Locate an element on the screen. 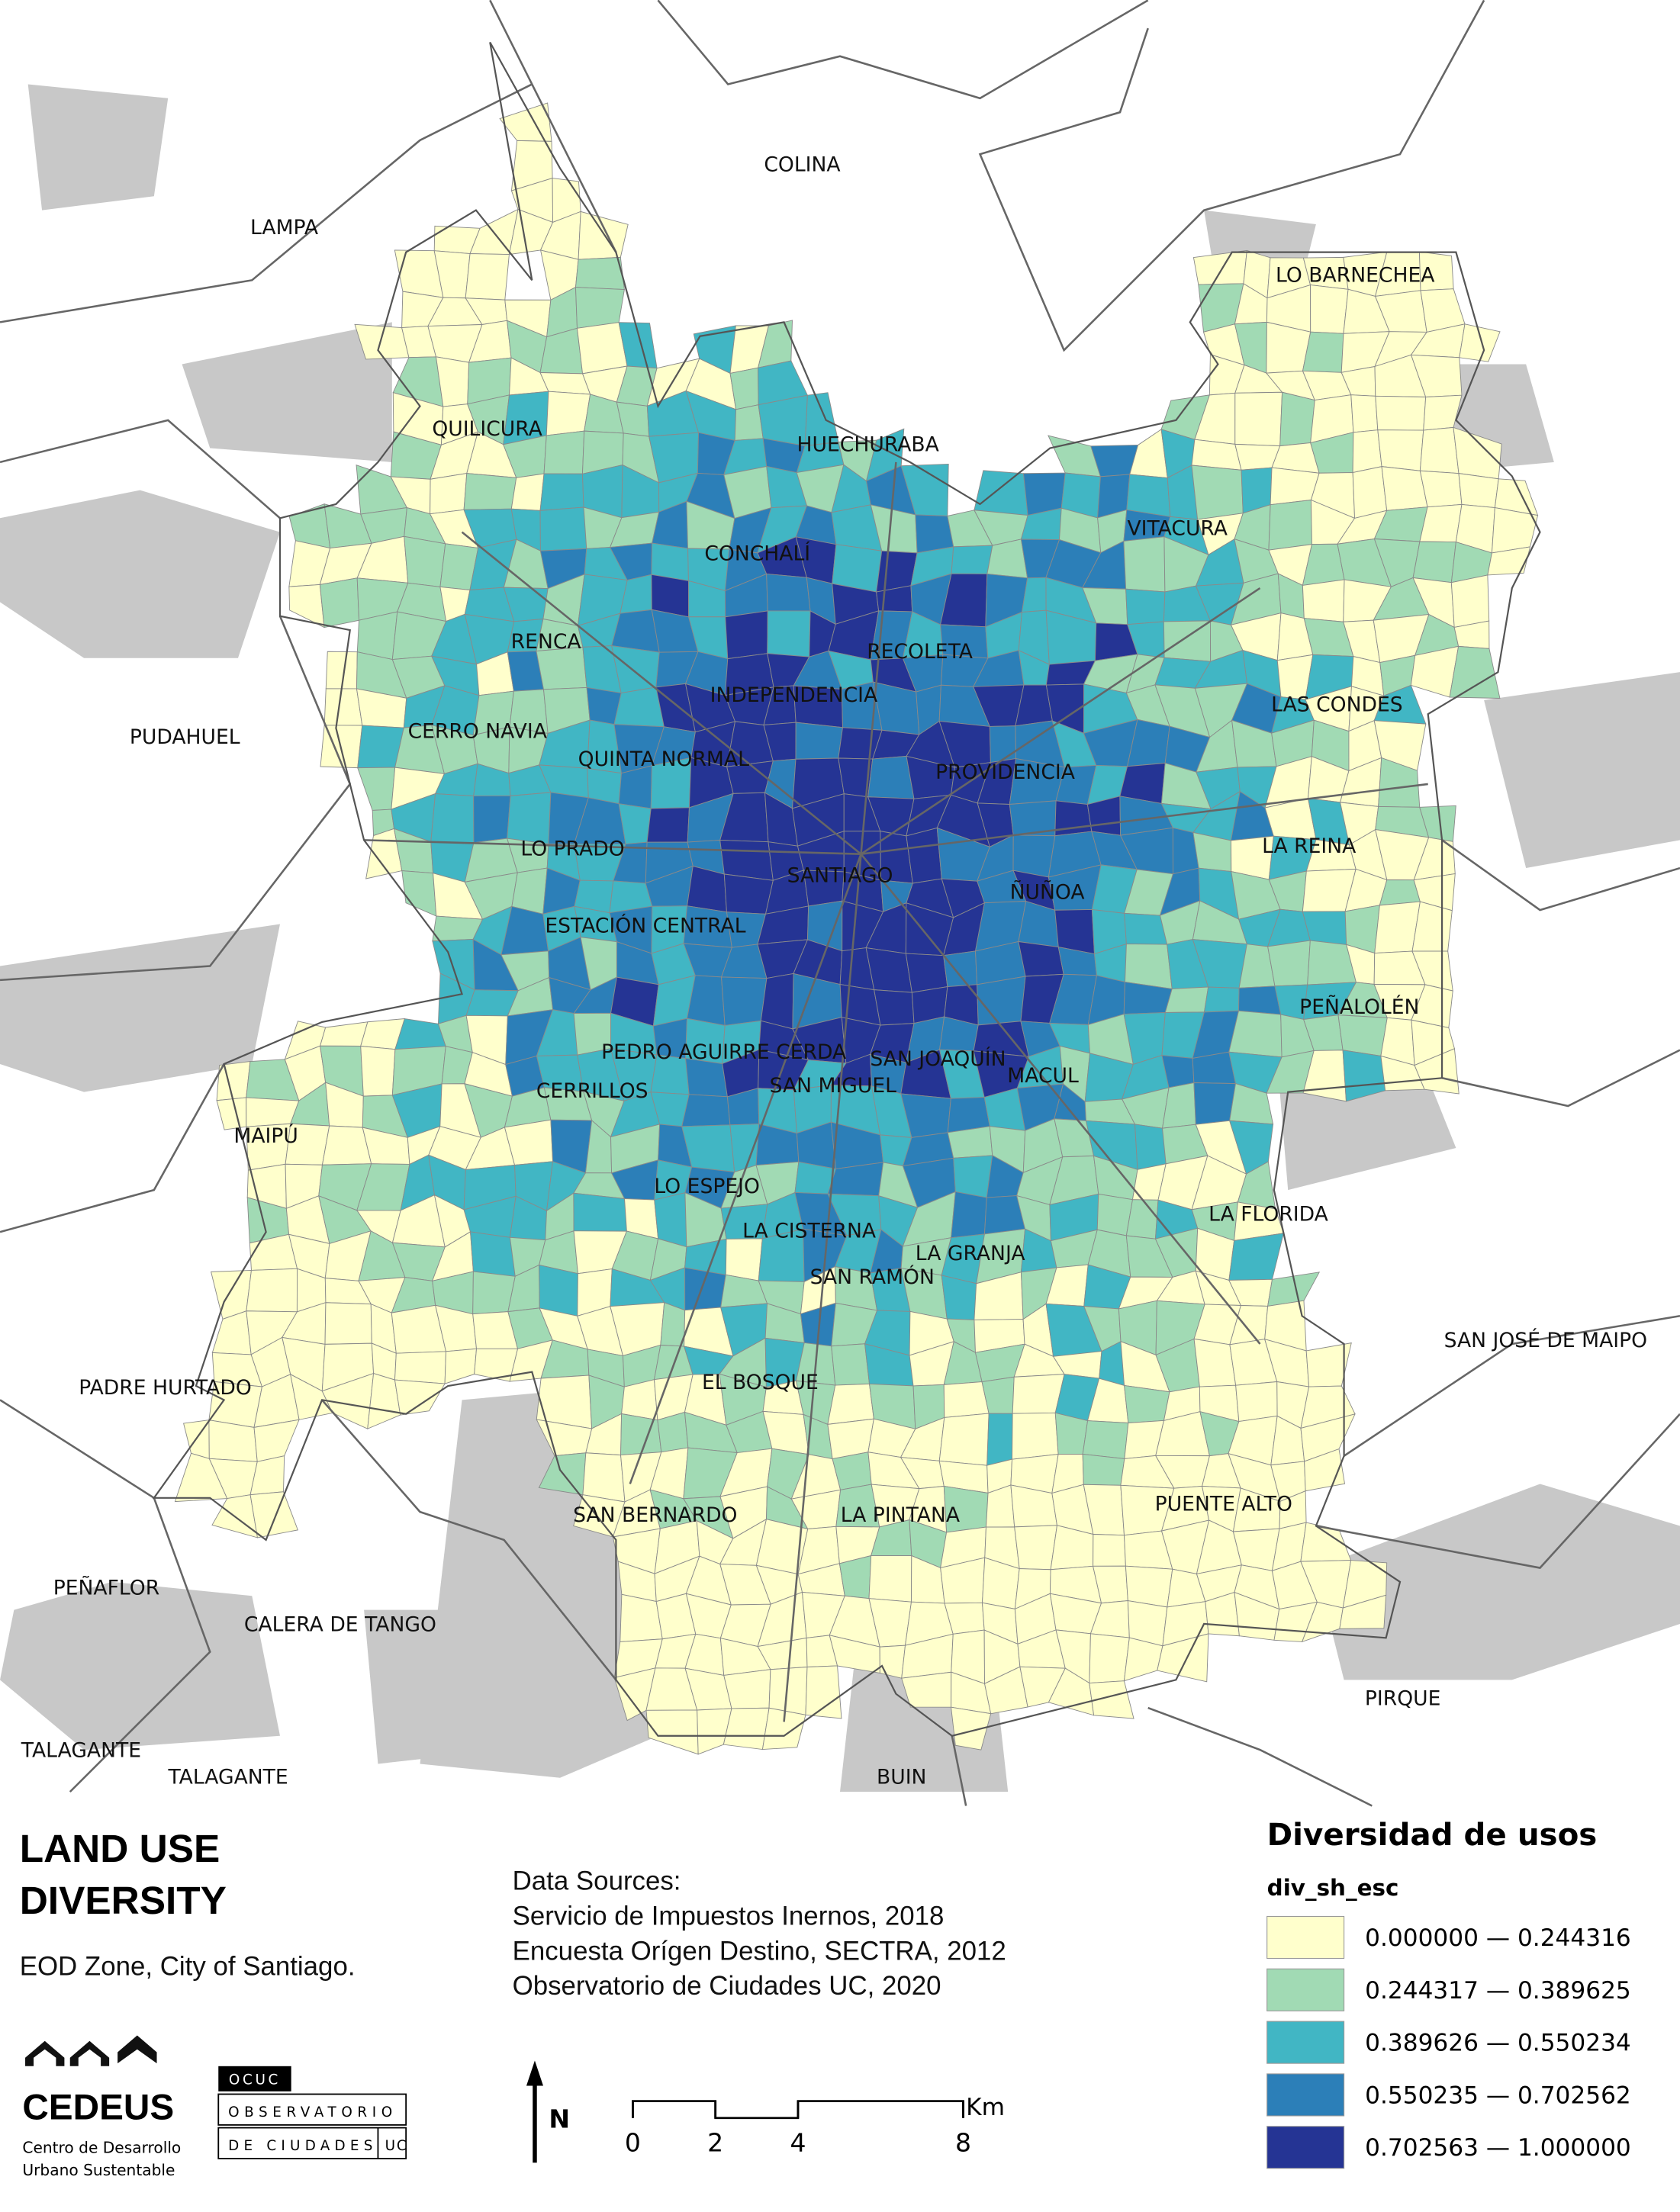  commune-label: QUILICURA is located at coordinates (487, 429).